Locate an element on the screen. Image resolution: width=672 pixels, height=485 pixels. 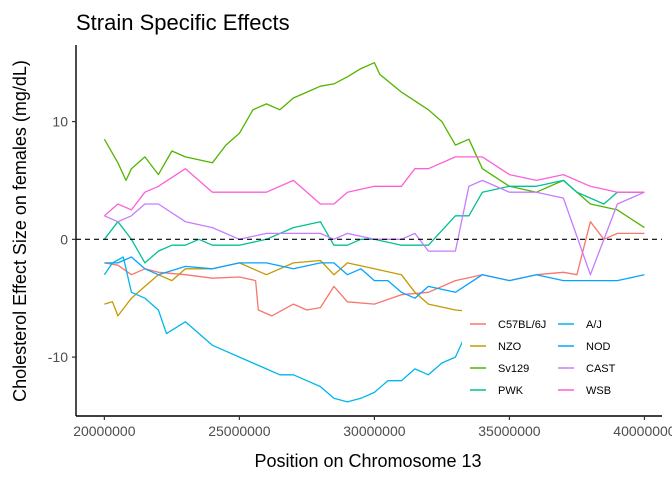
legend-label: WSB is located at coordinates (598, 391).